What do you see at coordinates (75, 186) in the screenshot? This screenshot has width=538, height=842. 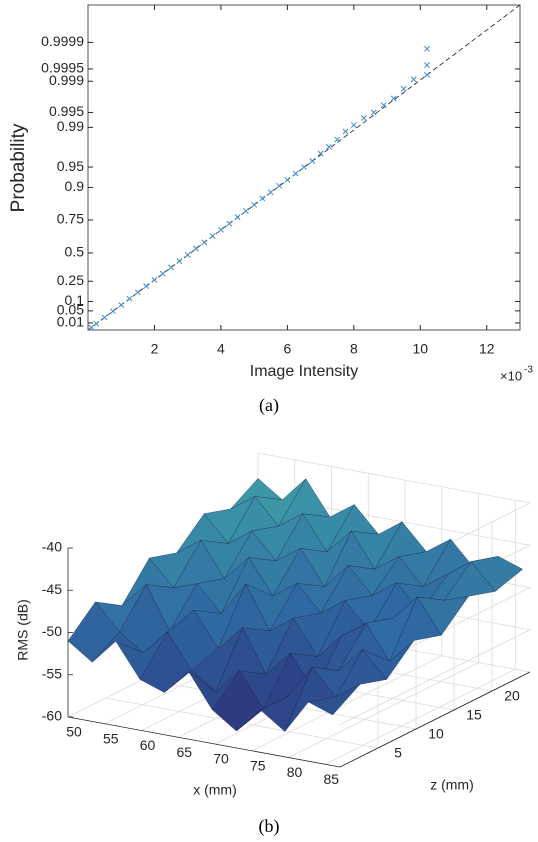 I see `y-tick-label: 0.9` at bounding box center [75, 186].